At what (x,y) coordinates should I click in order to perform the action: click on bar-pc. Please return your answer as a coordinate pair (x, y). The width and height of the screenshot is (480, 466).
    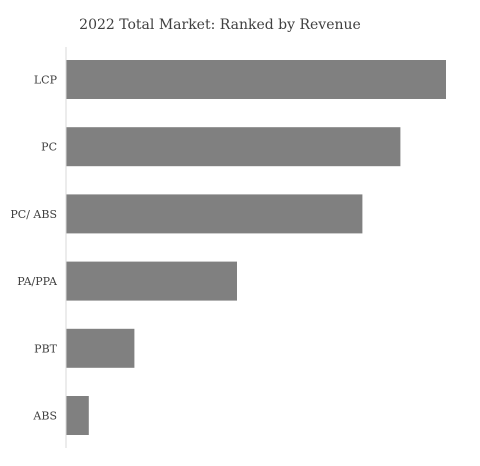
    Looking at the image, I should click on (233, 147).